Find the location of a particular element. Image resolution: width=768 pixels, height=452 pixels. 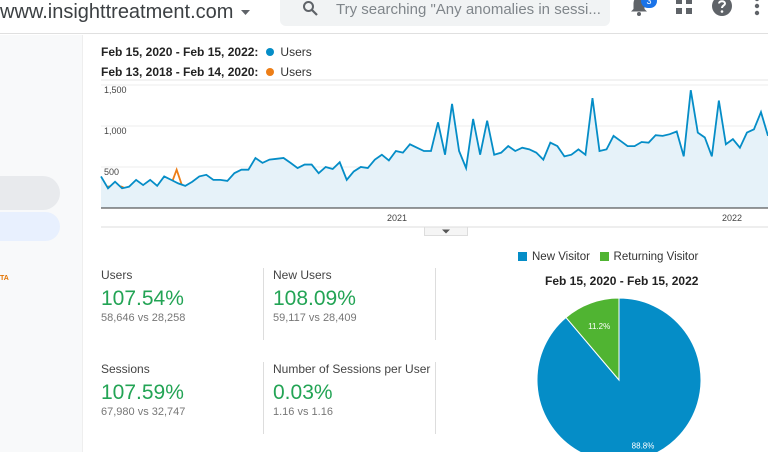

more-vert-icon is located at coordinates (757, 8).